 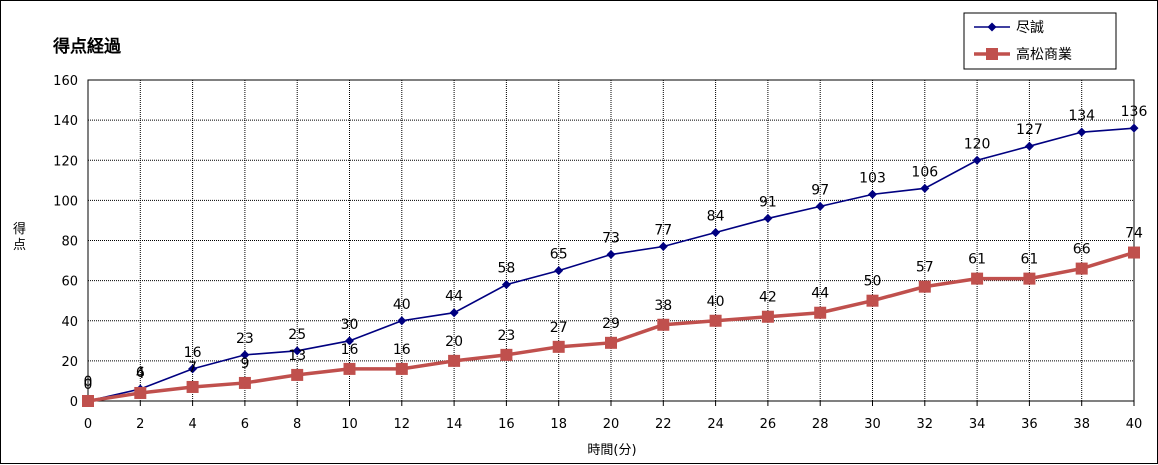 I want to click on x-tick-label: 28, so click(x=820, y=424).